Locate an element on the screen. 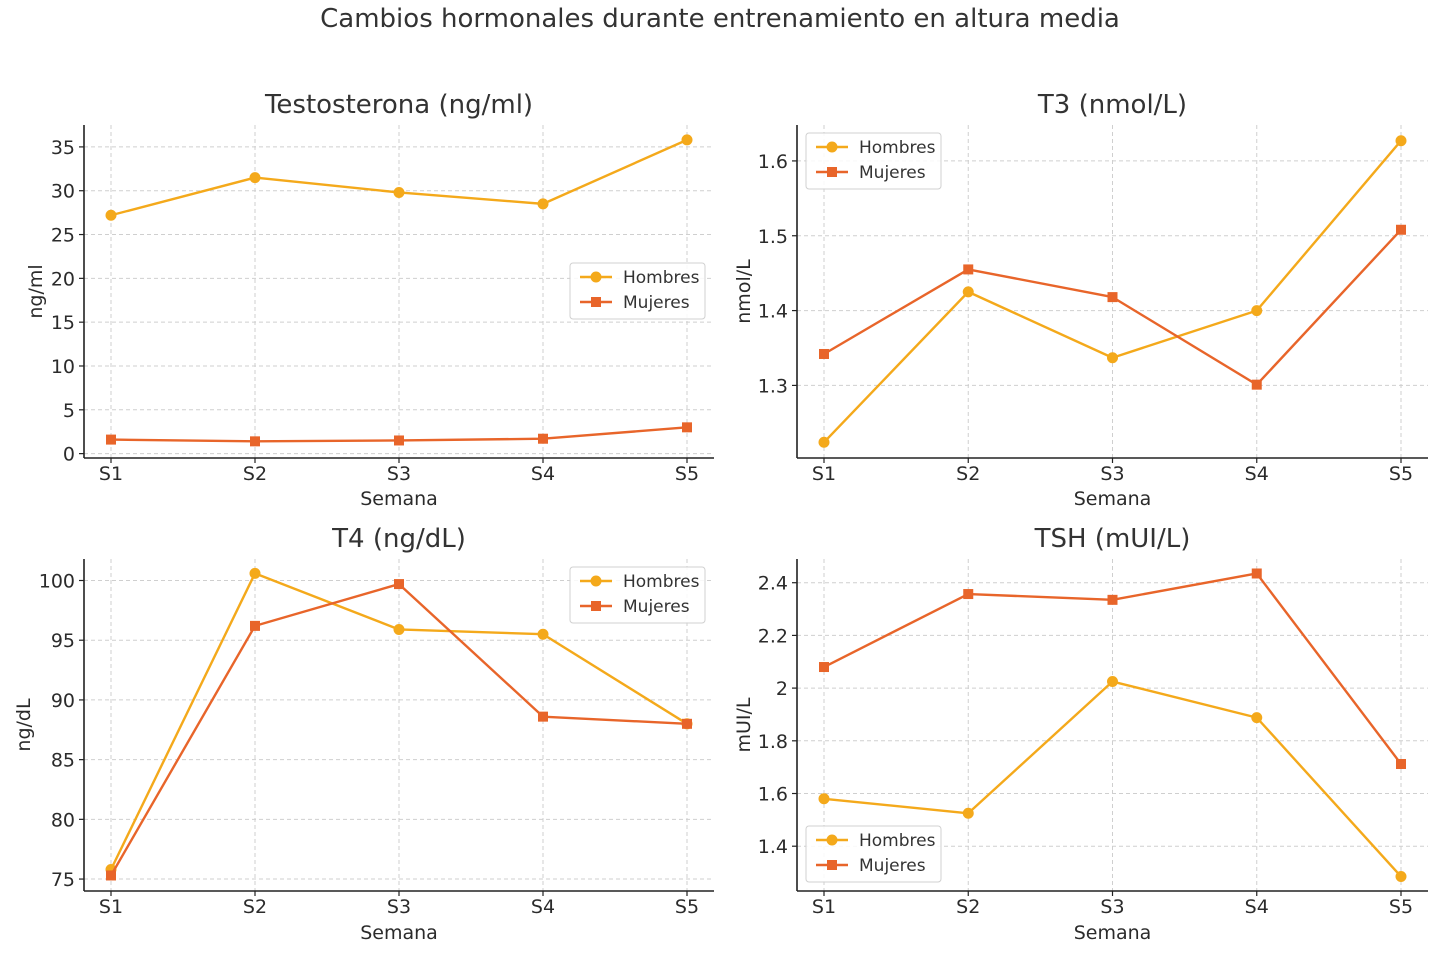 The height and width of the screenshot is (955, 1440). y-tick-label: 80 is located at coordinates (63, 820).